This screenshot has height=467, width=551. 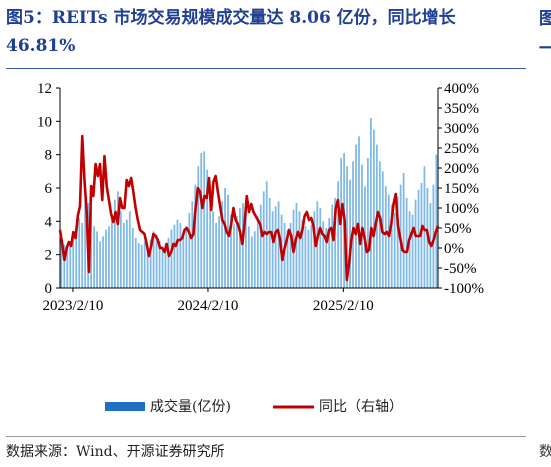 What do you see at coordinates (461, 149) in the screenshot?
I see `right-axis-tick-label: 250%` at bounding box center [461, 149].